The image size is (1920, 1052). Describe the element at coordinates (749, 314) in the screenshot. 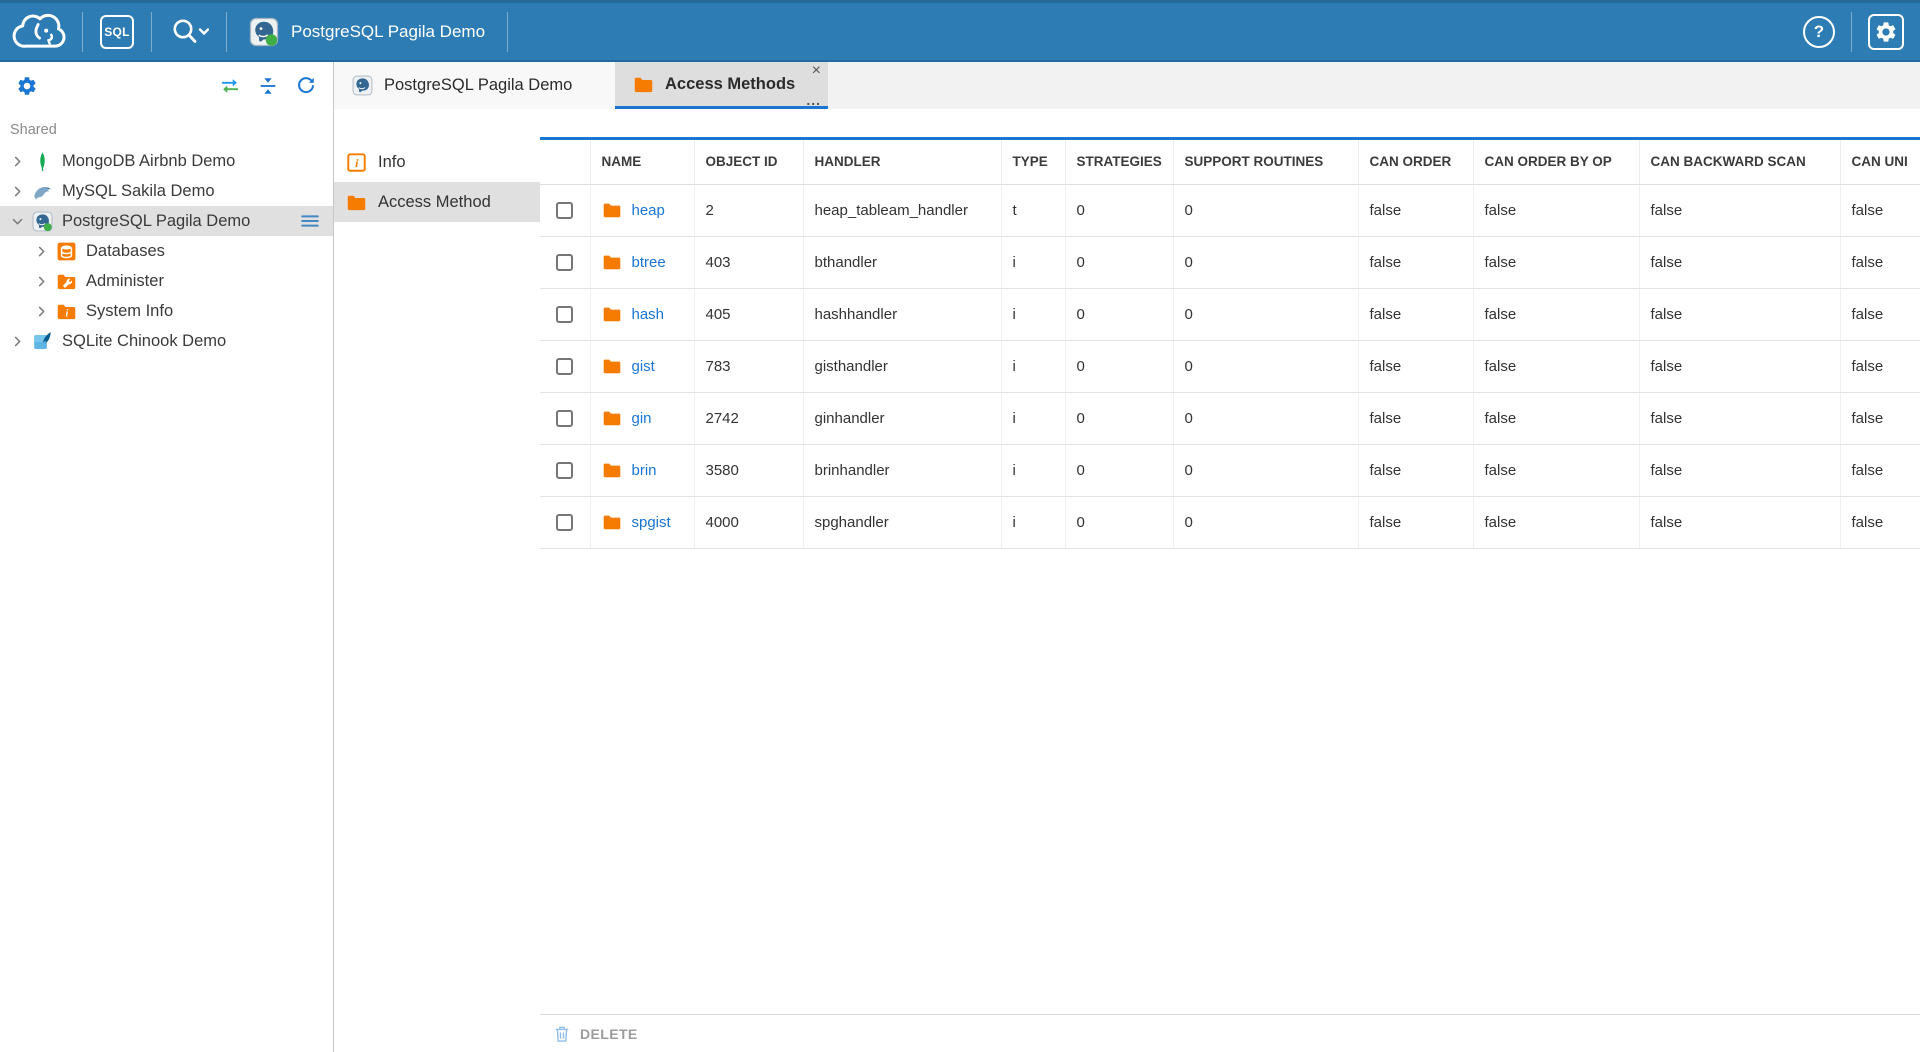

I see `cell-object-id: 405` at that location.